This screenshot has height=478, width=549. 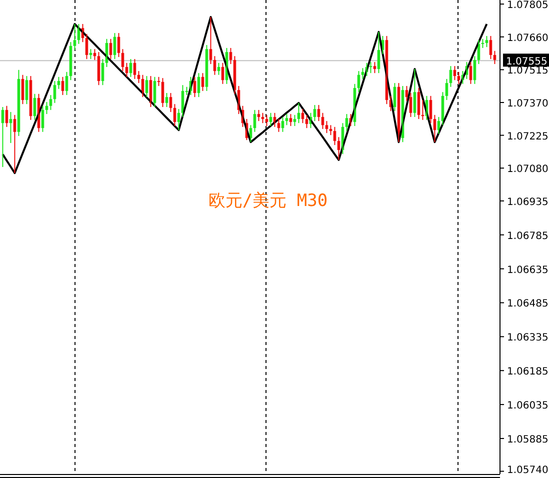 I want to click on y-tick-label: 1.06635, so click(x=527, y=270).